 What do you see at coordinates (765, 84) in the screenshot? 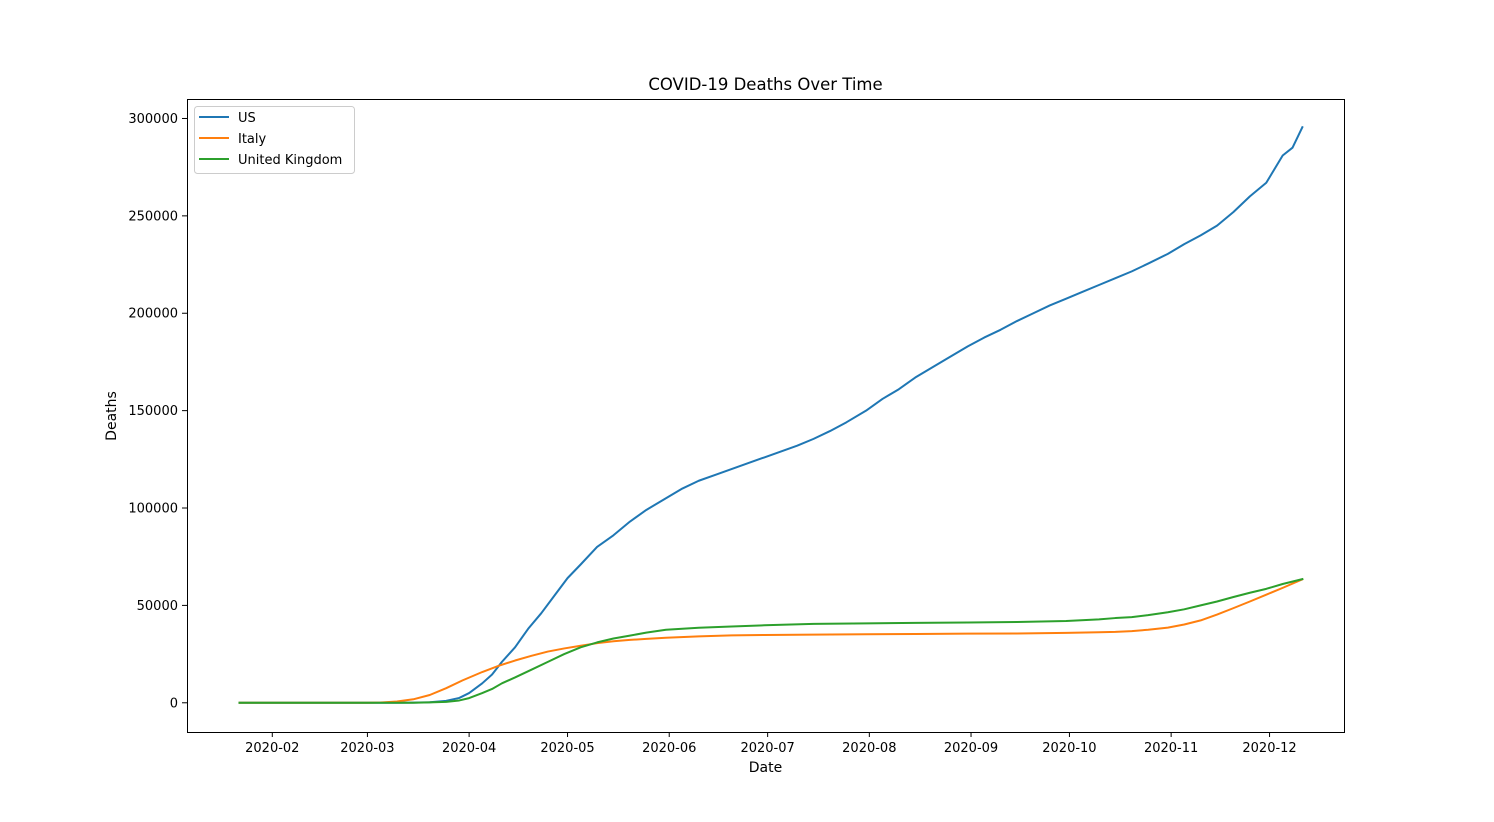
I see `chart-title: COVID-19 Deaths Over Time` at bounding box center [765, 84].